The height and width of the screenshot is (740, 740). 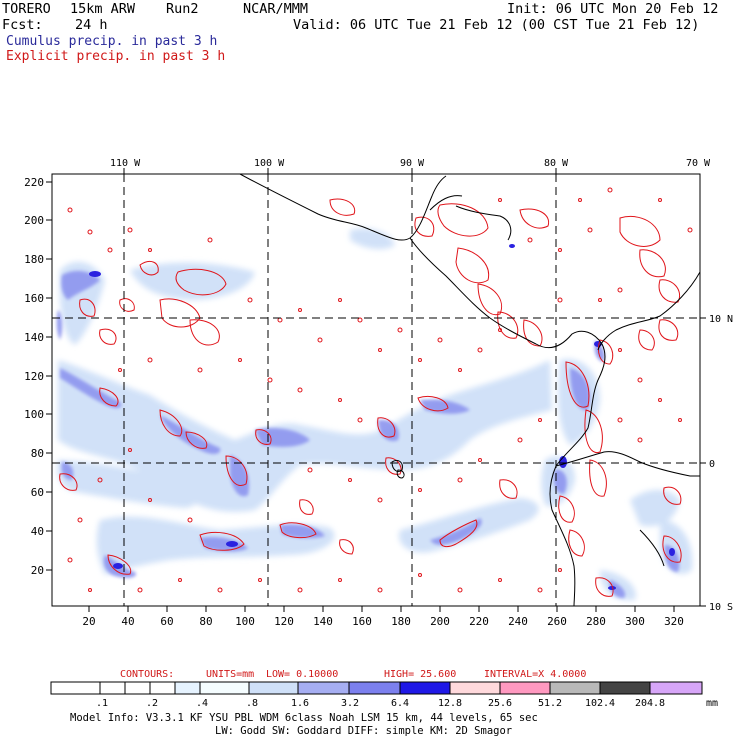 I want to click on right-lat-labels: 10 N 0 10 S, so click(x=721, y=463).